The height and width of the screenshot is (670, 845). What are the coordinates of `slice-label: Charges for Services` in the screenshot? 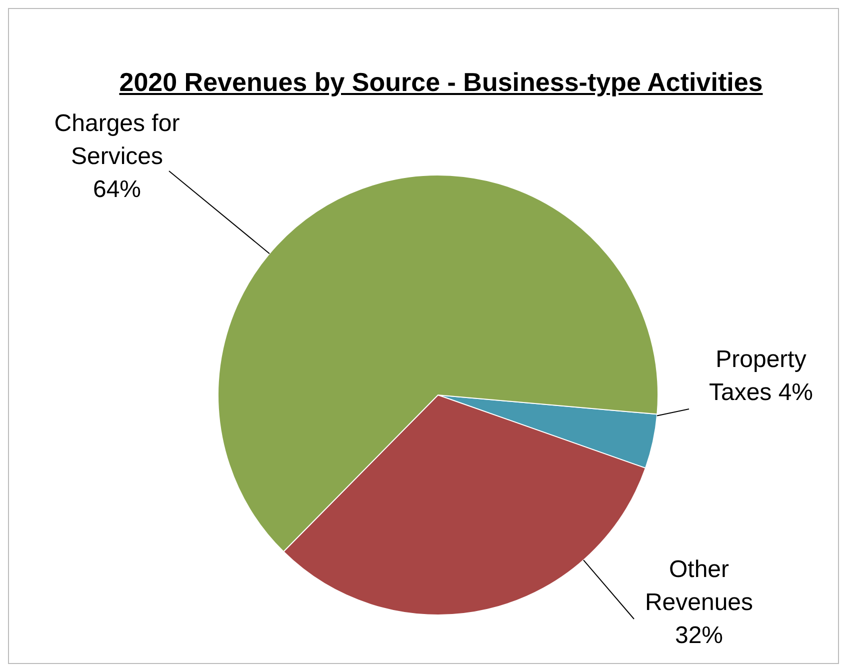 It's located at (117, 140).